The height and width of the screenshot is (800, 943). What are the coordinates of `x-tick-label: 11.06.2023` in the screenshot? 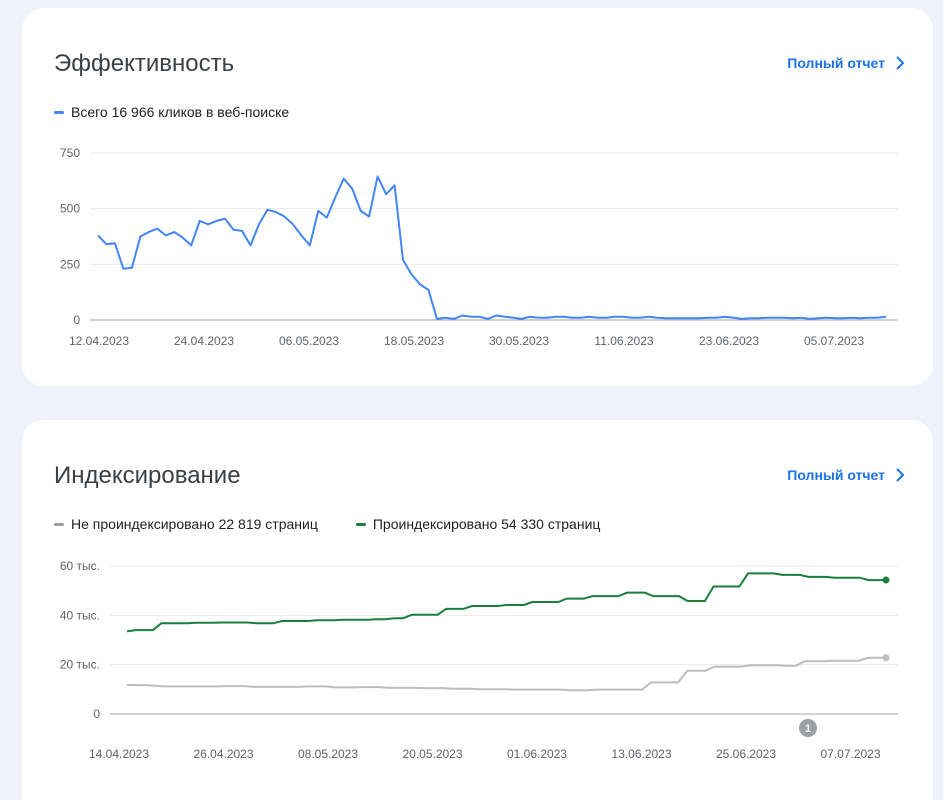 It's located at (623, 341).